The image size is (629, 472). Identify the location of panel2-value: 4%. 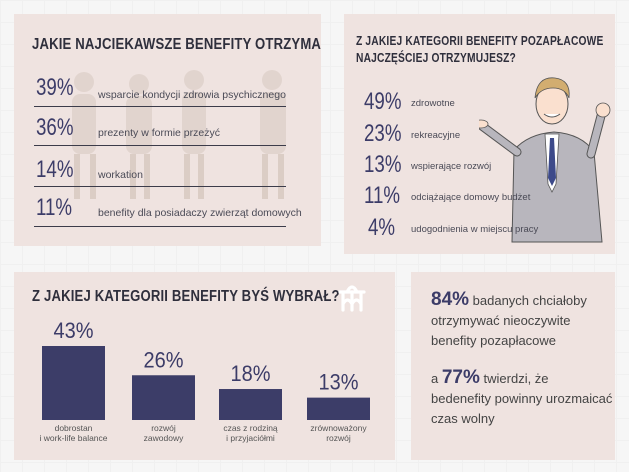
(382, 227).